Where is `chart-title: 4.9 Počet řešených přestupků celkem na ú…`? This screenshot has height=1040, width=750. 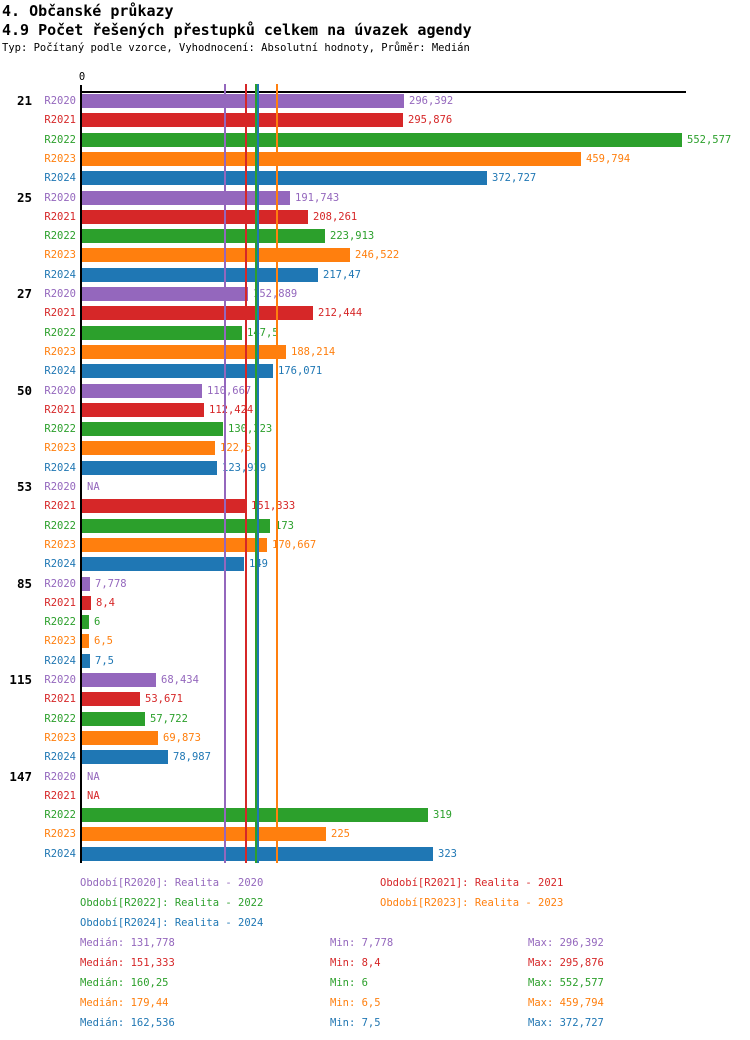 chart-title: 4.9 Počet řešených přestupků celkem na ú… is located at coordinates (237, 30).